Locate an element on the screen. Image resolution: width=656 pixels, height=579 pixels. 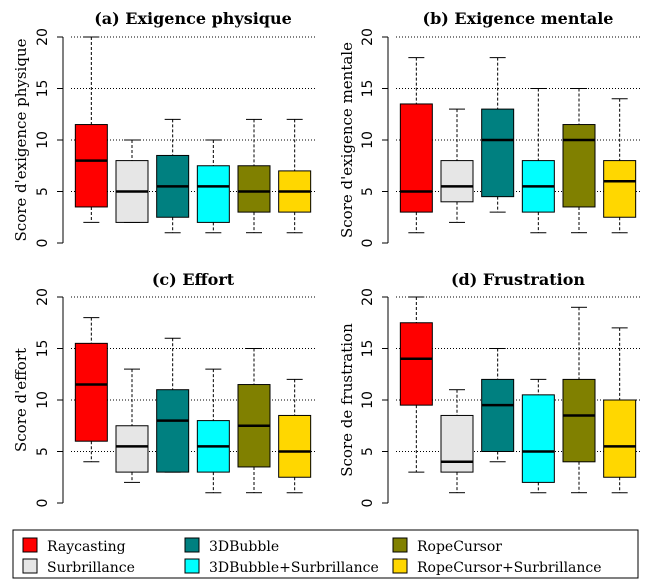
legend-frame is located at coordinates (325, 554).